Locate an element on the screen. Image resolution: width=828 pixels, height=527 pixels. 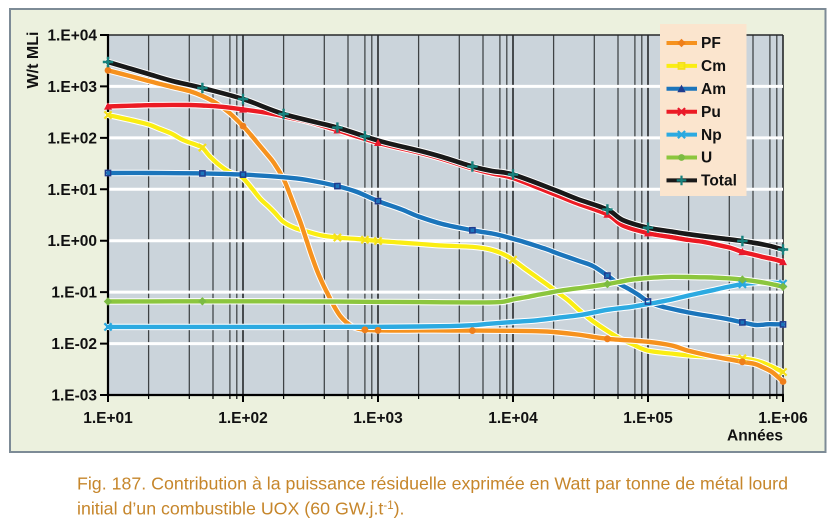
svg-text: 1.E-03 is located at coordinates (74, 396).